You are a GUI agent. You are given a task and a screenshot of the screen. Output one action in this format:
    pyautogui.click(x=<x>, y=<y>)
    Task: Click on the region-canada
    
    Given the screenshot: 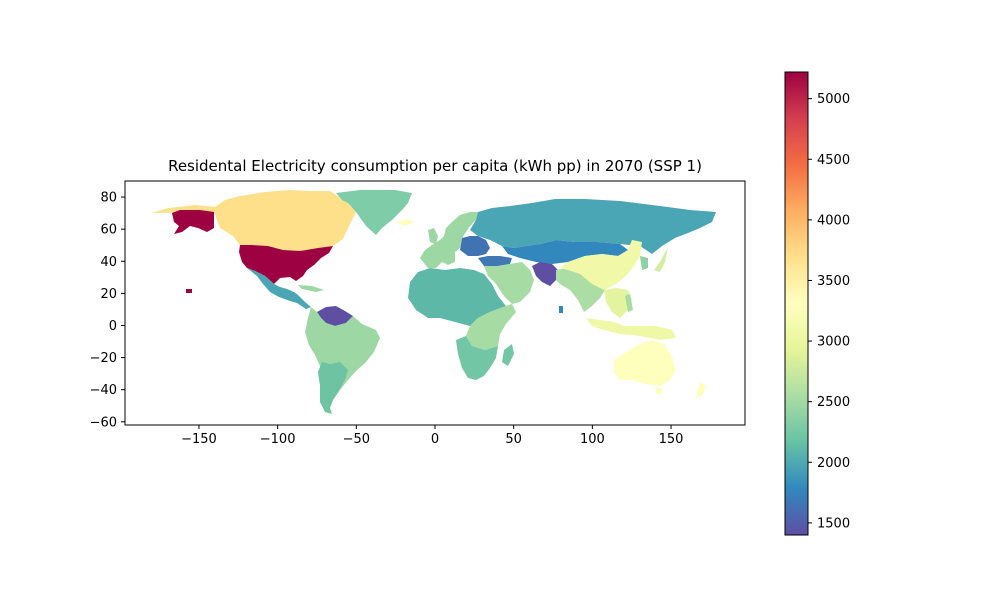 What is the action you would take?
    pyautogui.click(x=254, y=220)
    